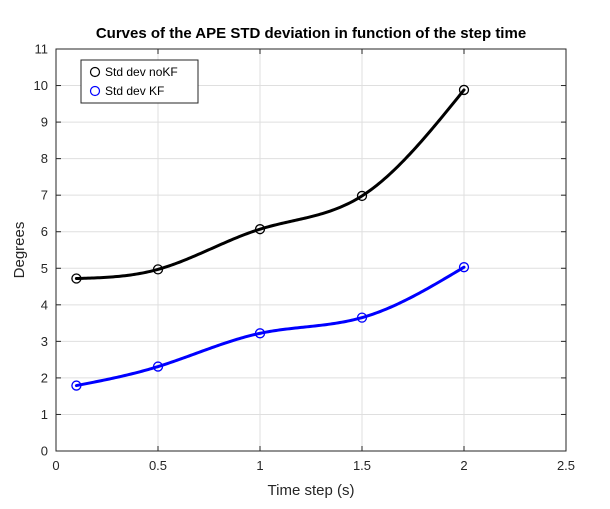 The width and height of the screenshot is (610, 509). Describe the element at coordinates (41, 85) in the screenshot. I see `y-tick-label: 10` at that location.